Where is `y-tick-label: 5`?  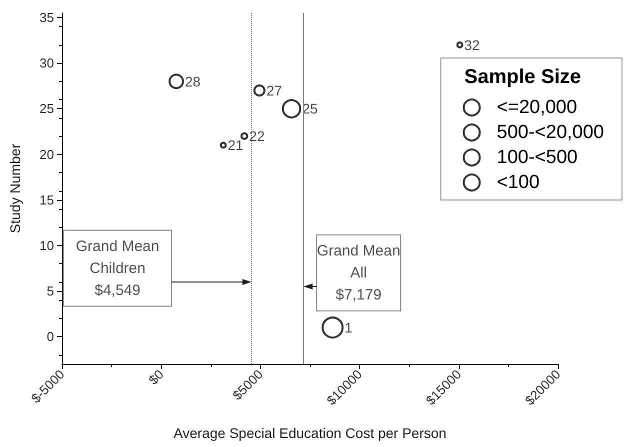 y-tick-label: 5 is located at coordinates (50, 291).